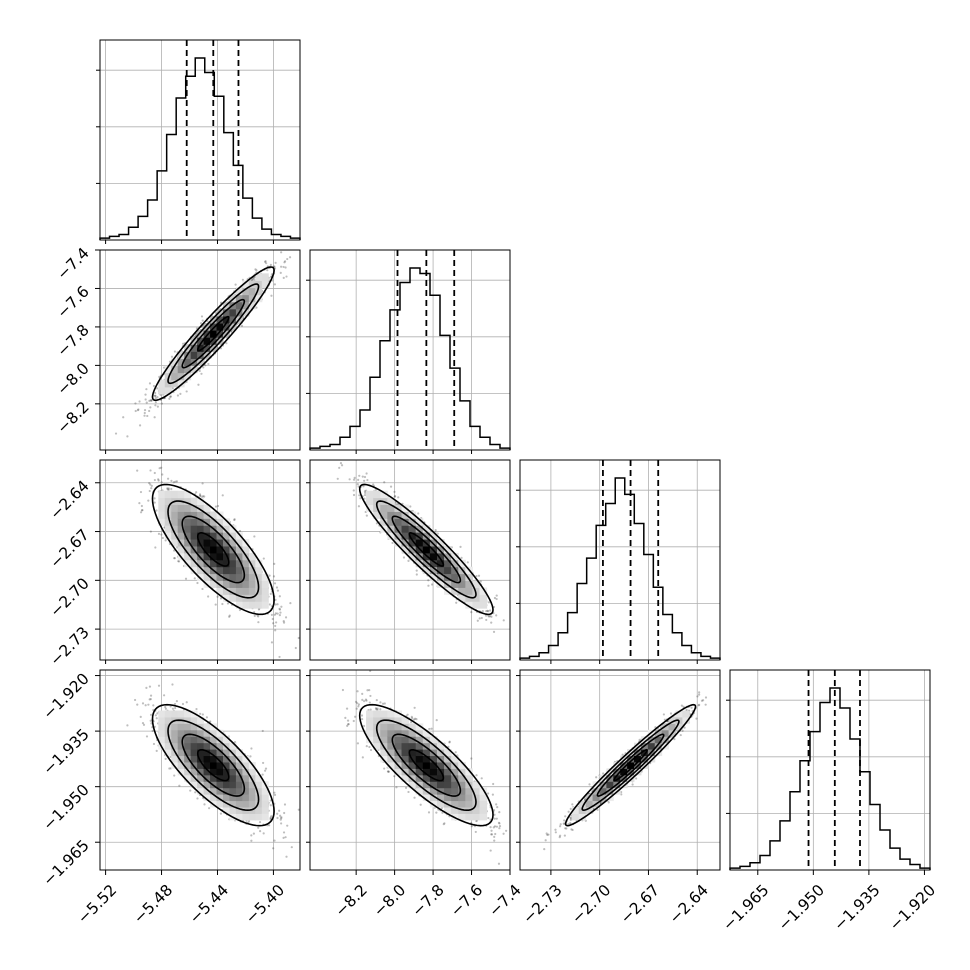 This screenshot has width=970, height=970. I want to click on joint-panel, so click(410, 770).